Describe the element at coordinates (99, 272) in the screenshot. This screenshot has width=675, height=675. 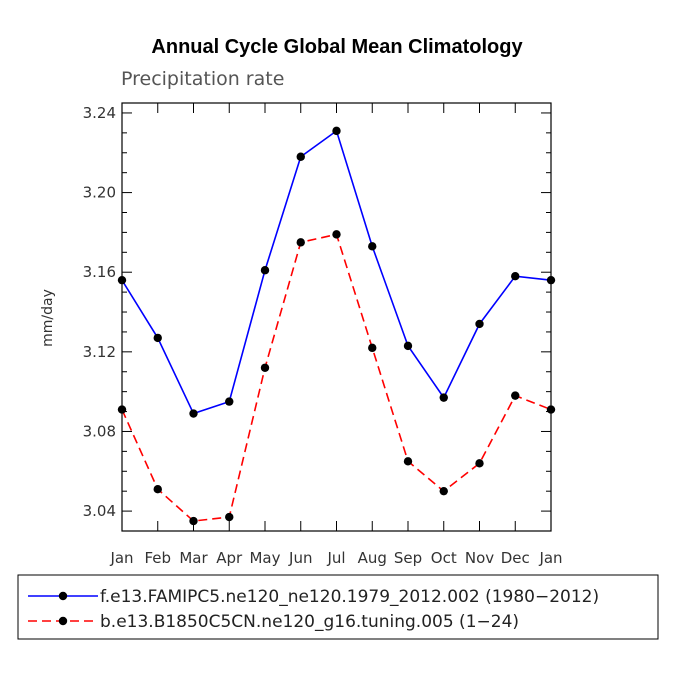
I see `y-tick-label: 3.16` at that location.